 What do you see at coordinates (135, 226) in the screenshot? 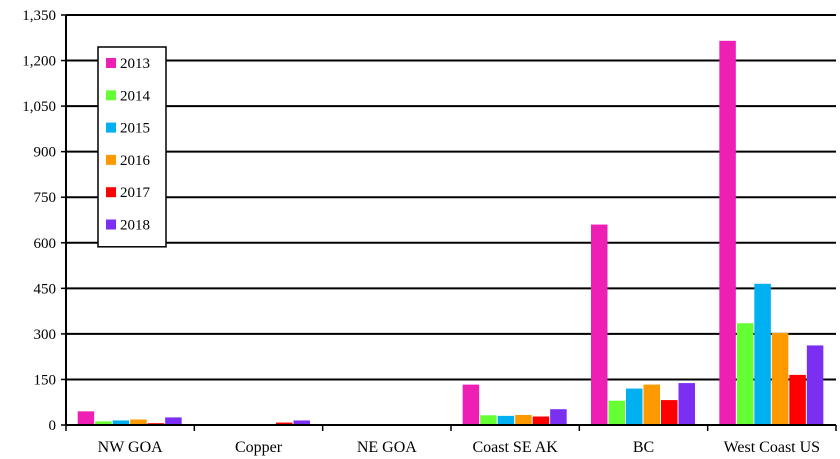
I see `legend-label: 2018` at bounding box center [135, 226].